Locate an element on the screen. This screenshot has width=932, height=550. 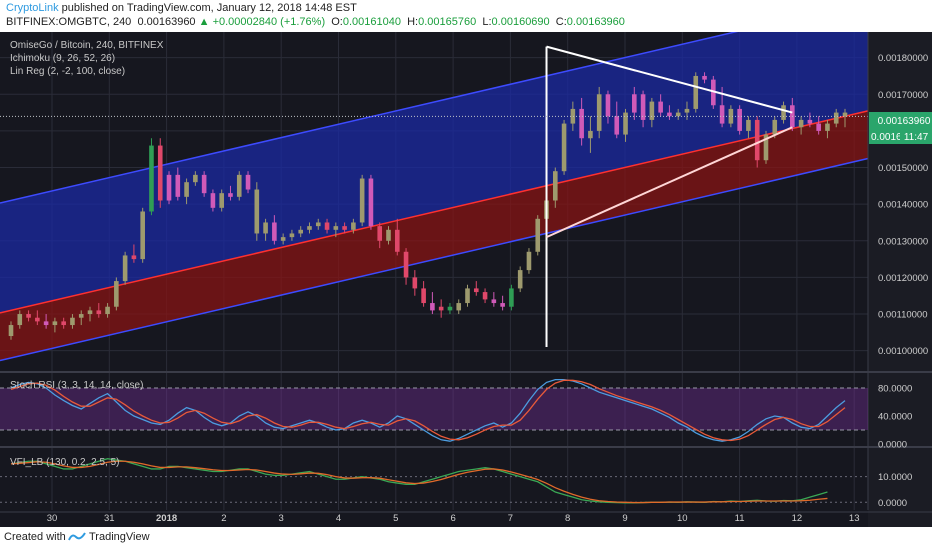
legend-linreg: Lin Reg (2, -2, 100, close) is located at coordinates (67, 71).